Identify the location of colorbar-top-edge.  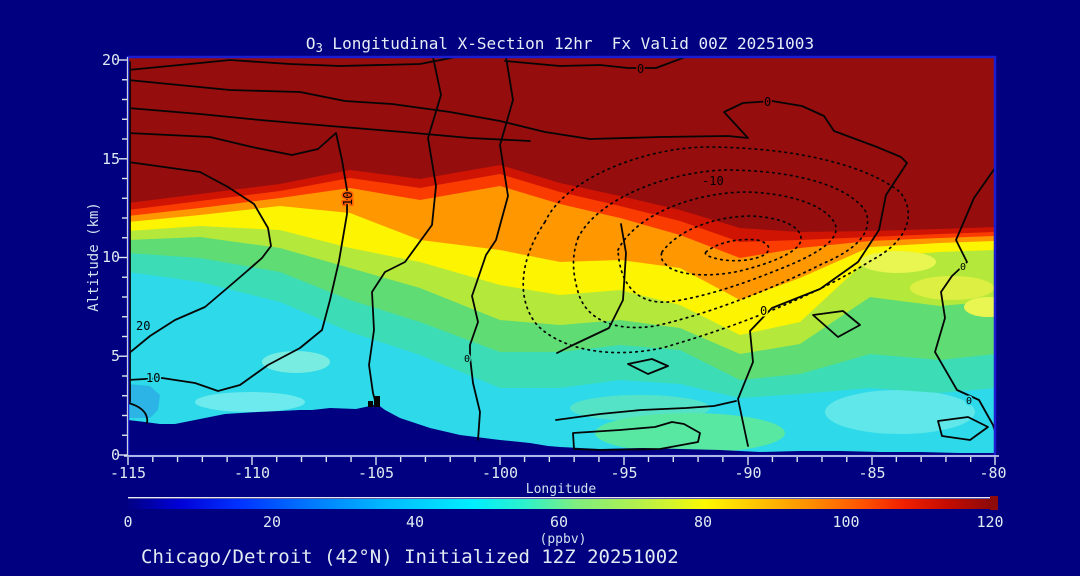
(559, 498).